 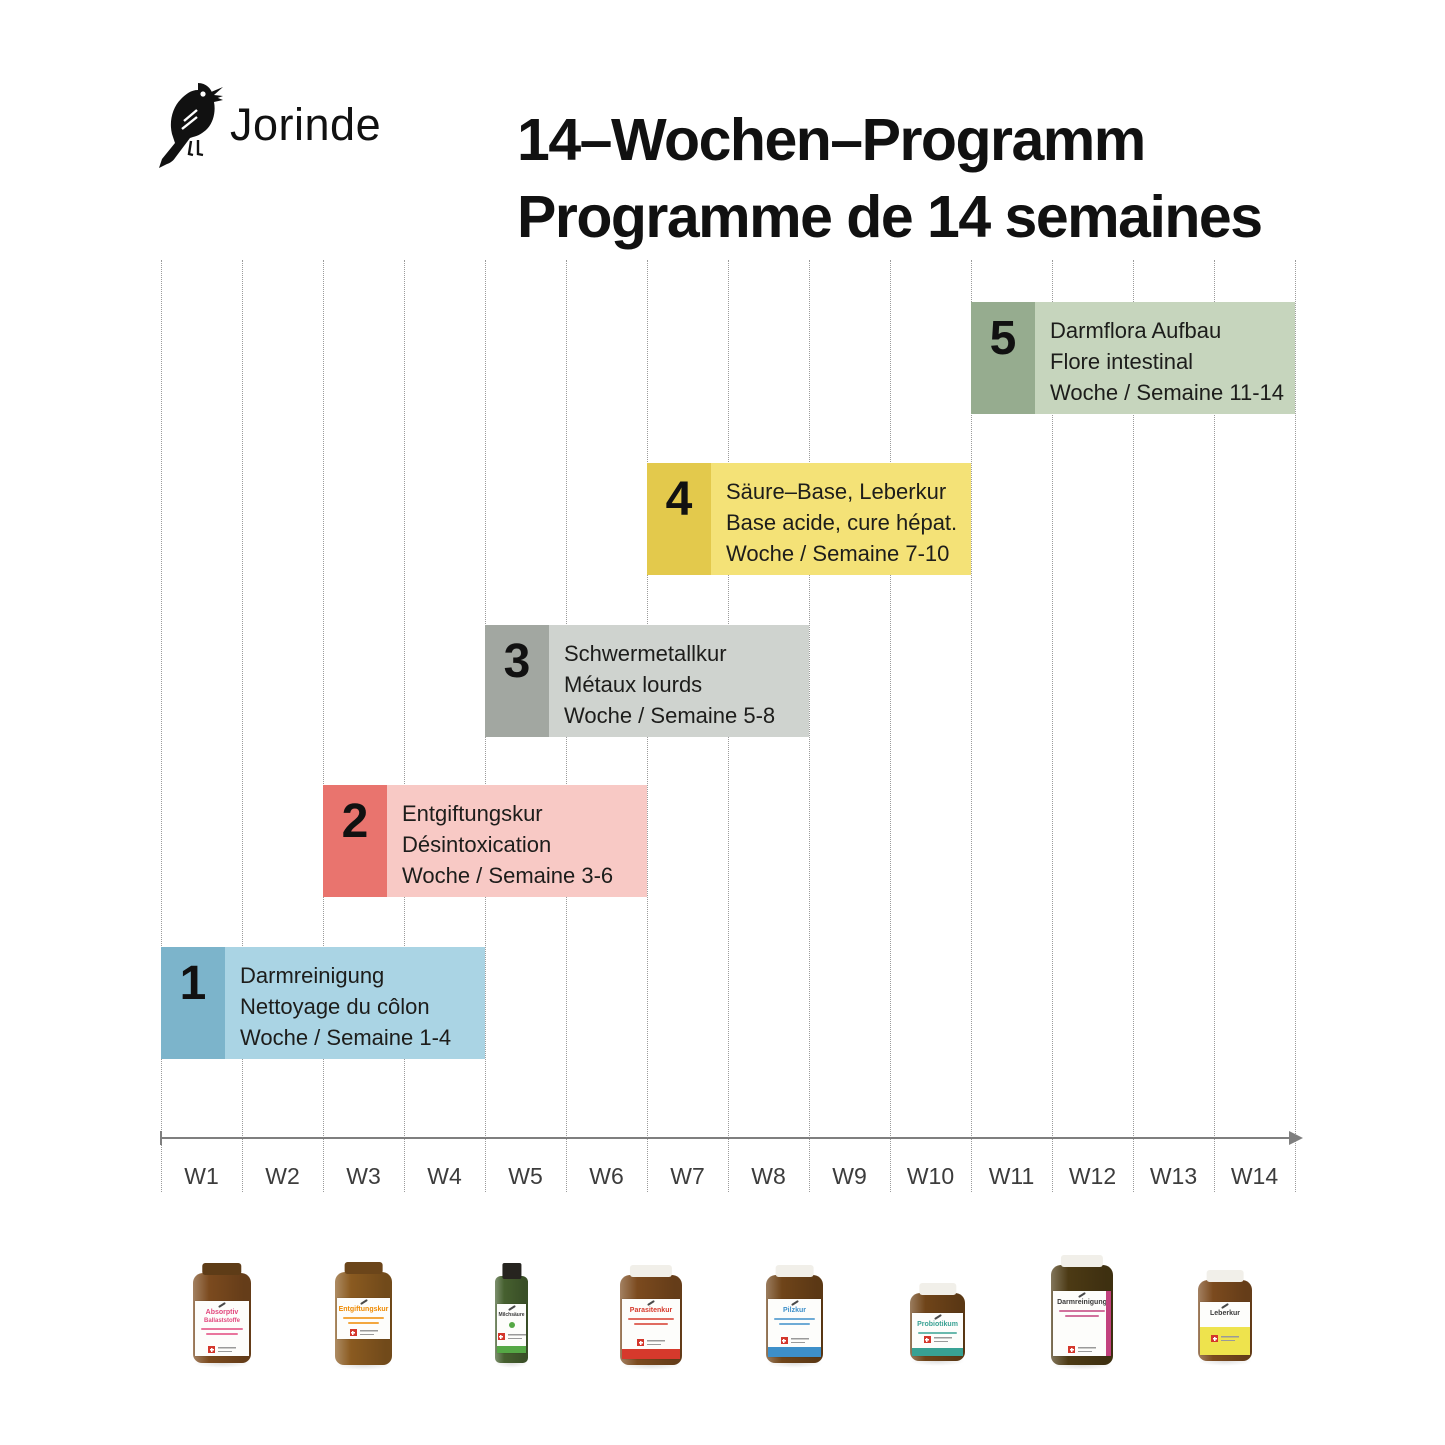 What do you see at coordinates (838, 553) in the screenshot?
I see `phase-4-weeks: Woche / Semaine 7-10` at bounding box center [838, 553].